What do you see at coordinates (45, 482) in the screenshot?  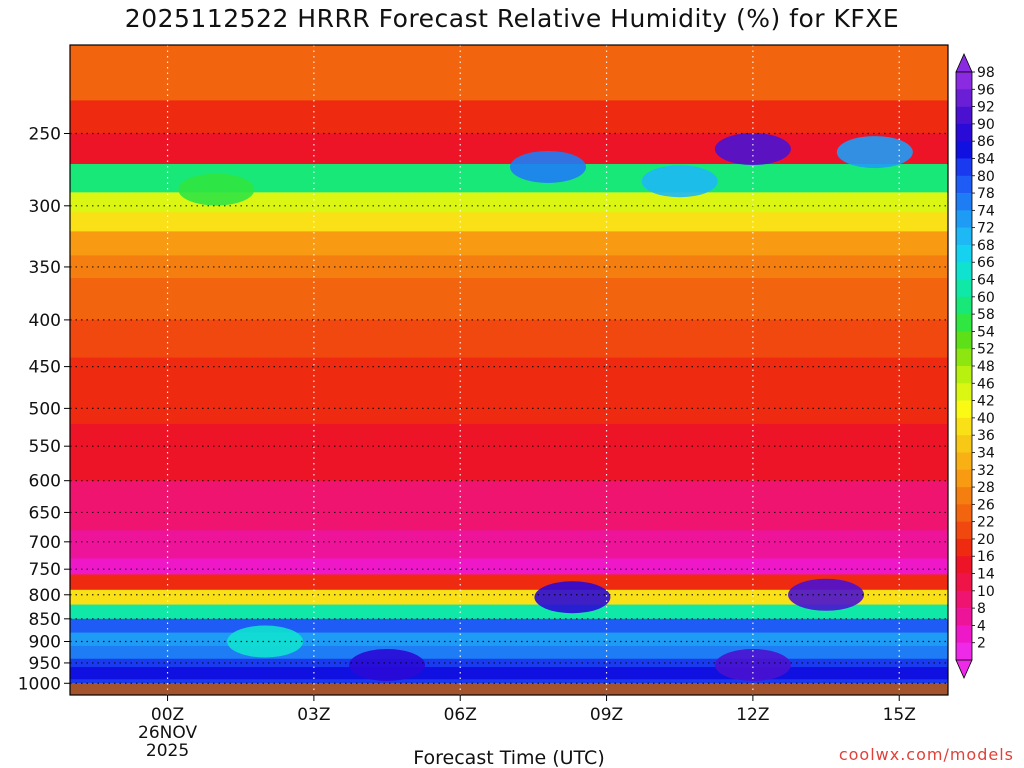 I see `y-tick-label: 600` at bounding box center [45, 482].